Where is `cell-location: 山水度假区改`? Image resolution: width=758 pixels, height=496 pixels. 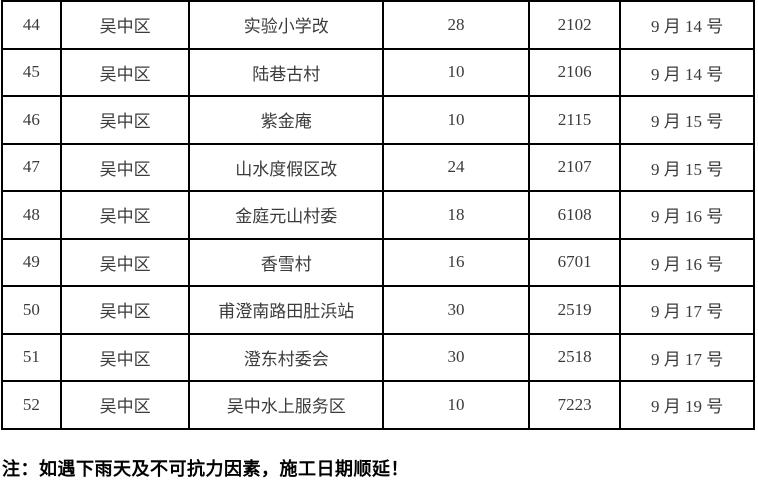
cell-location: 山水度假区改 is located at coordinates (286, 167).